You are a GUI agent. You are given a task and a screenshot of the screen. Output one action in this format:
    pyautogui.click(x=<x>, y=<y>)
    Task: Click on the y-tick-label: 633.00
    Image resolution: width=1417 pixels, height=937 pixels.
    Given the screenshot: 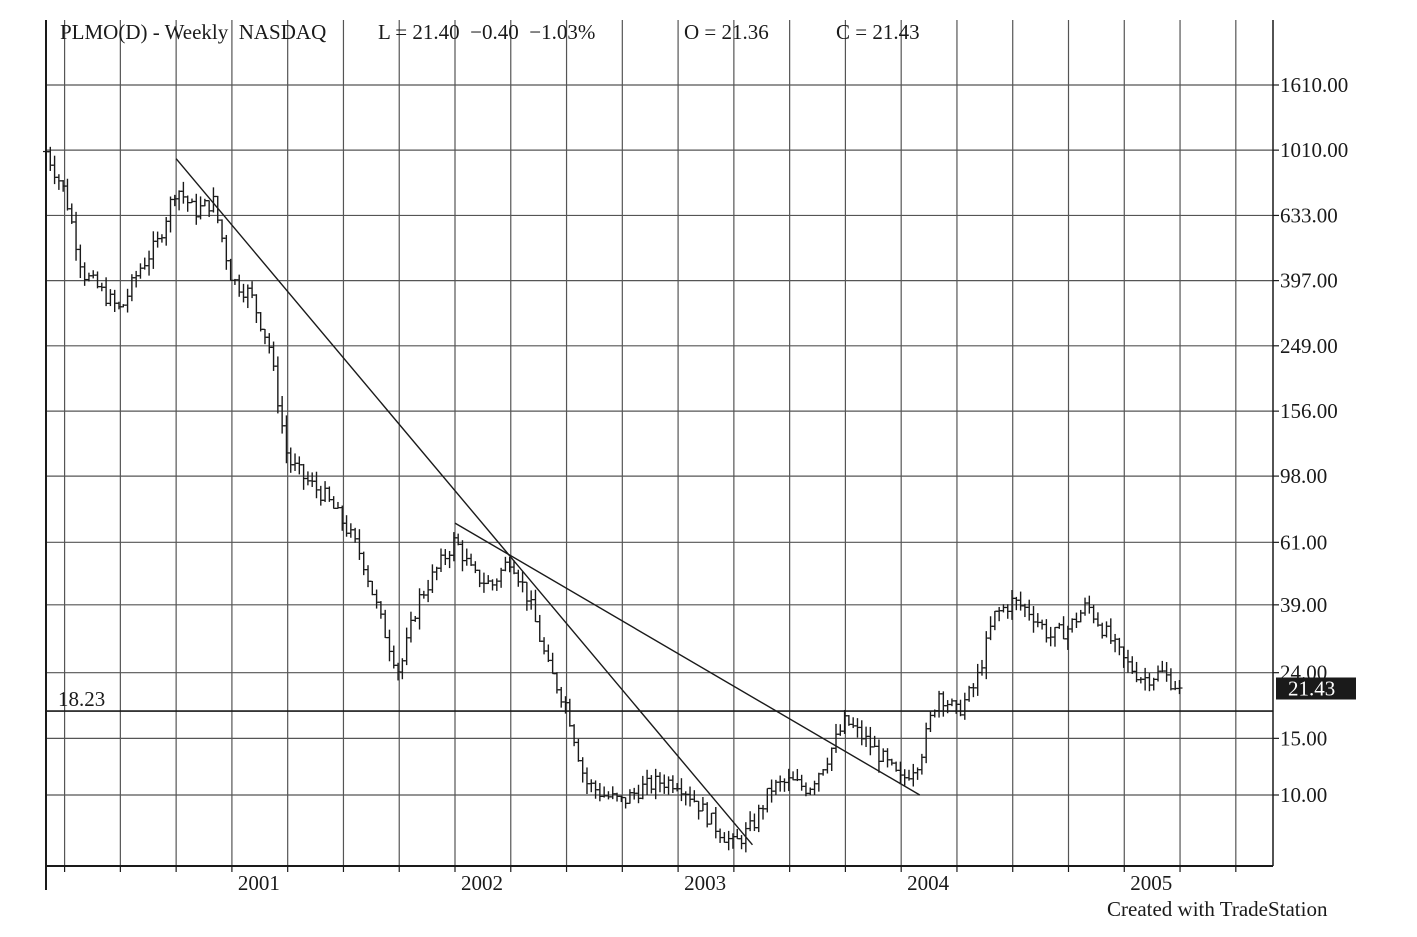 What is the action you would take?
    pyautogui.click(x=1309, y=215)
    